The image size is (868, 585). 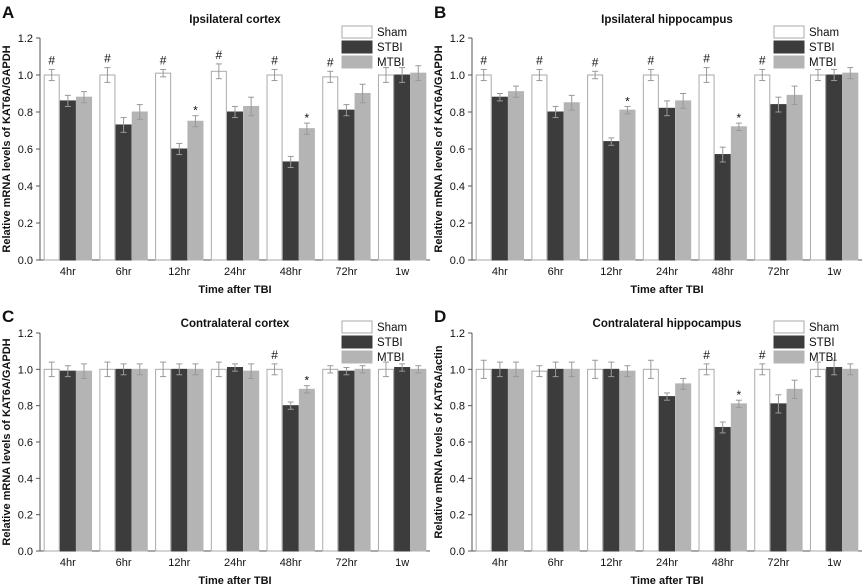 I want to click on panel-letter: A, so click(x=8, y=12).